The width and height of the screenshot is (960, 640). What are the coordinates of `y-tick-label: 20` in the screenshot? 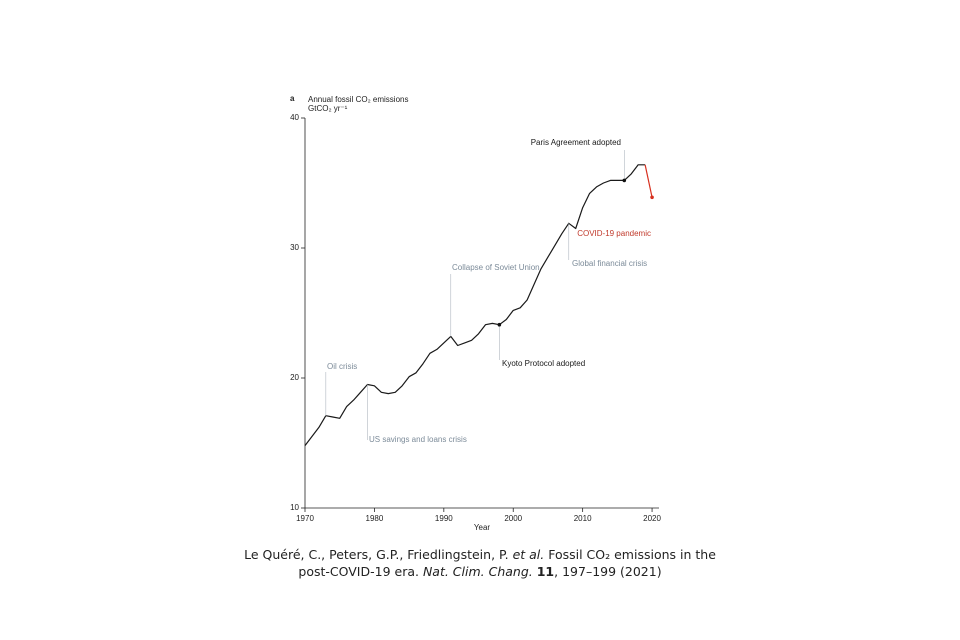 It's located at (294, 377).